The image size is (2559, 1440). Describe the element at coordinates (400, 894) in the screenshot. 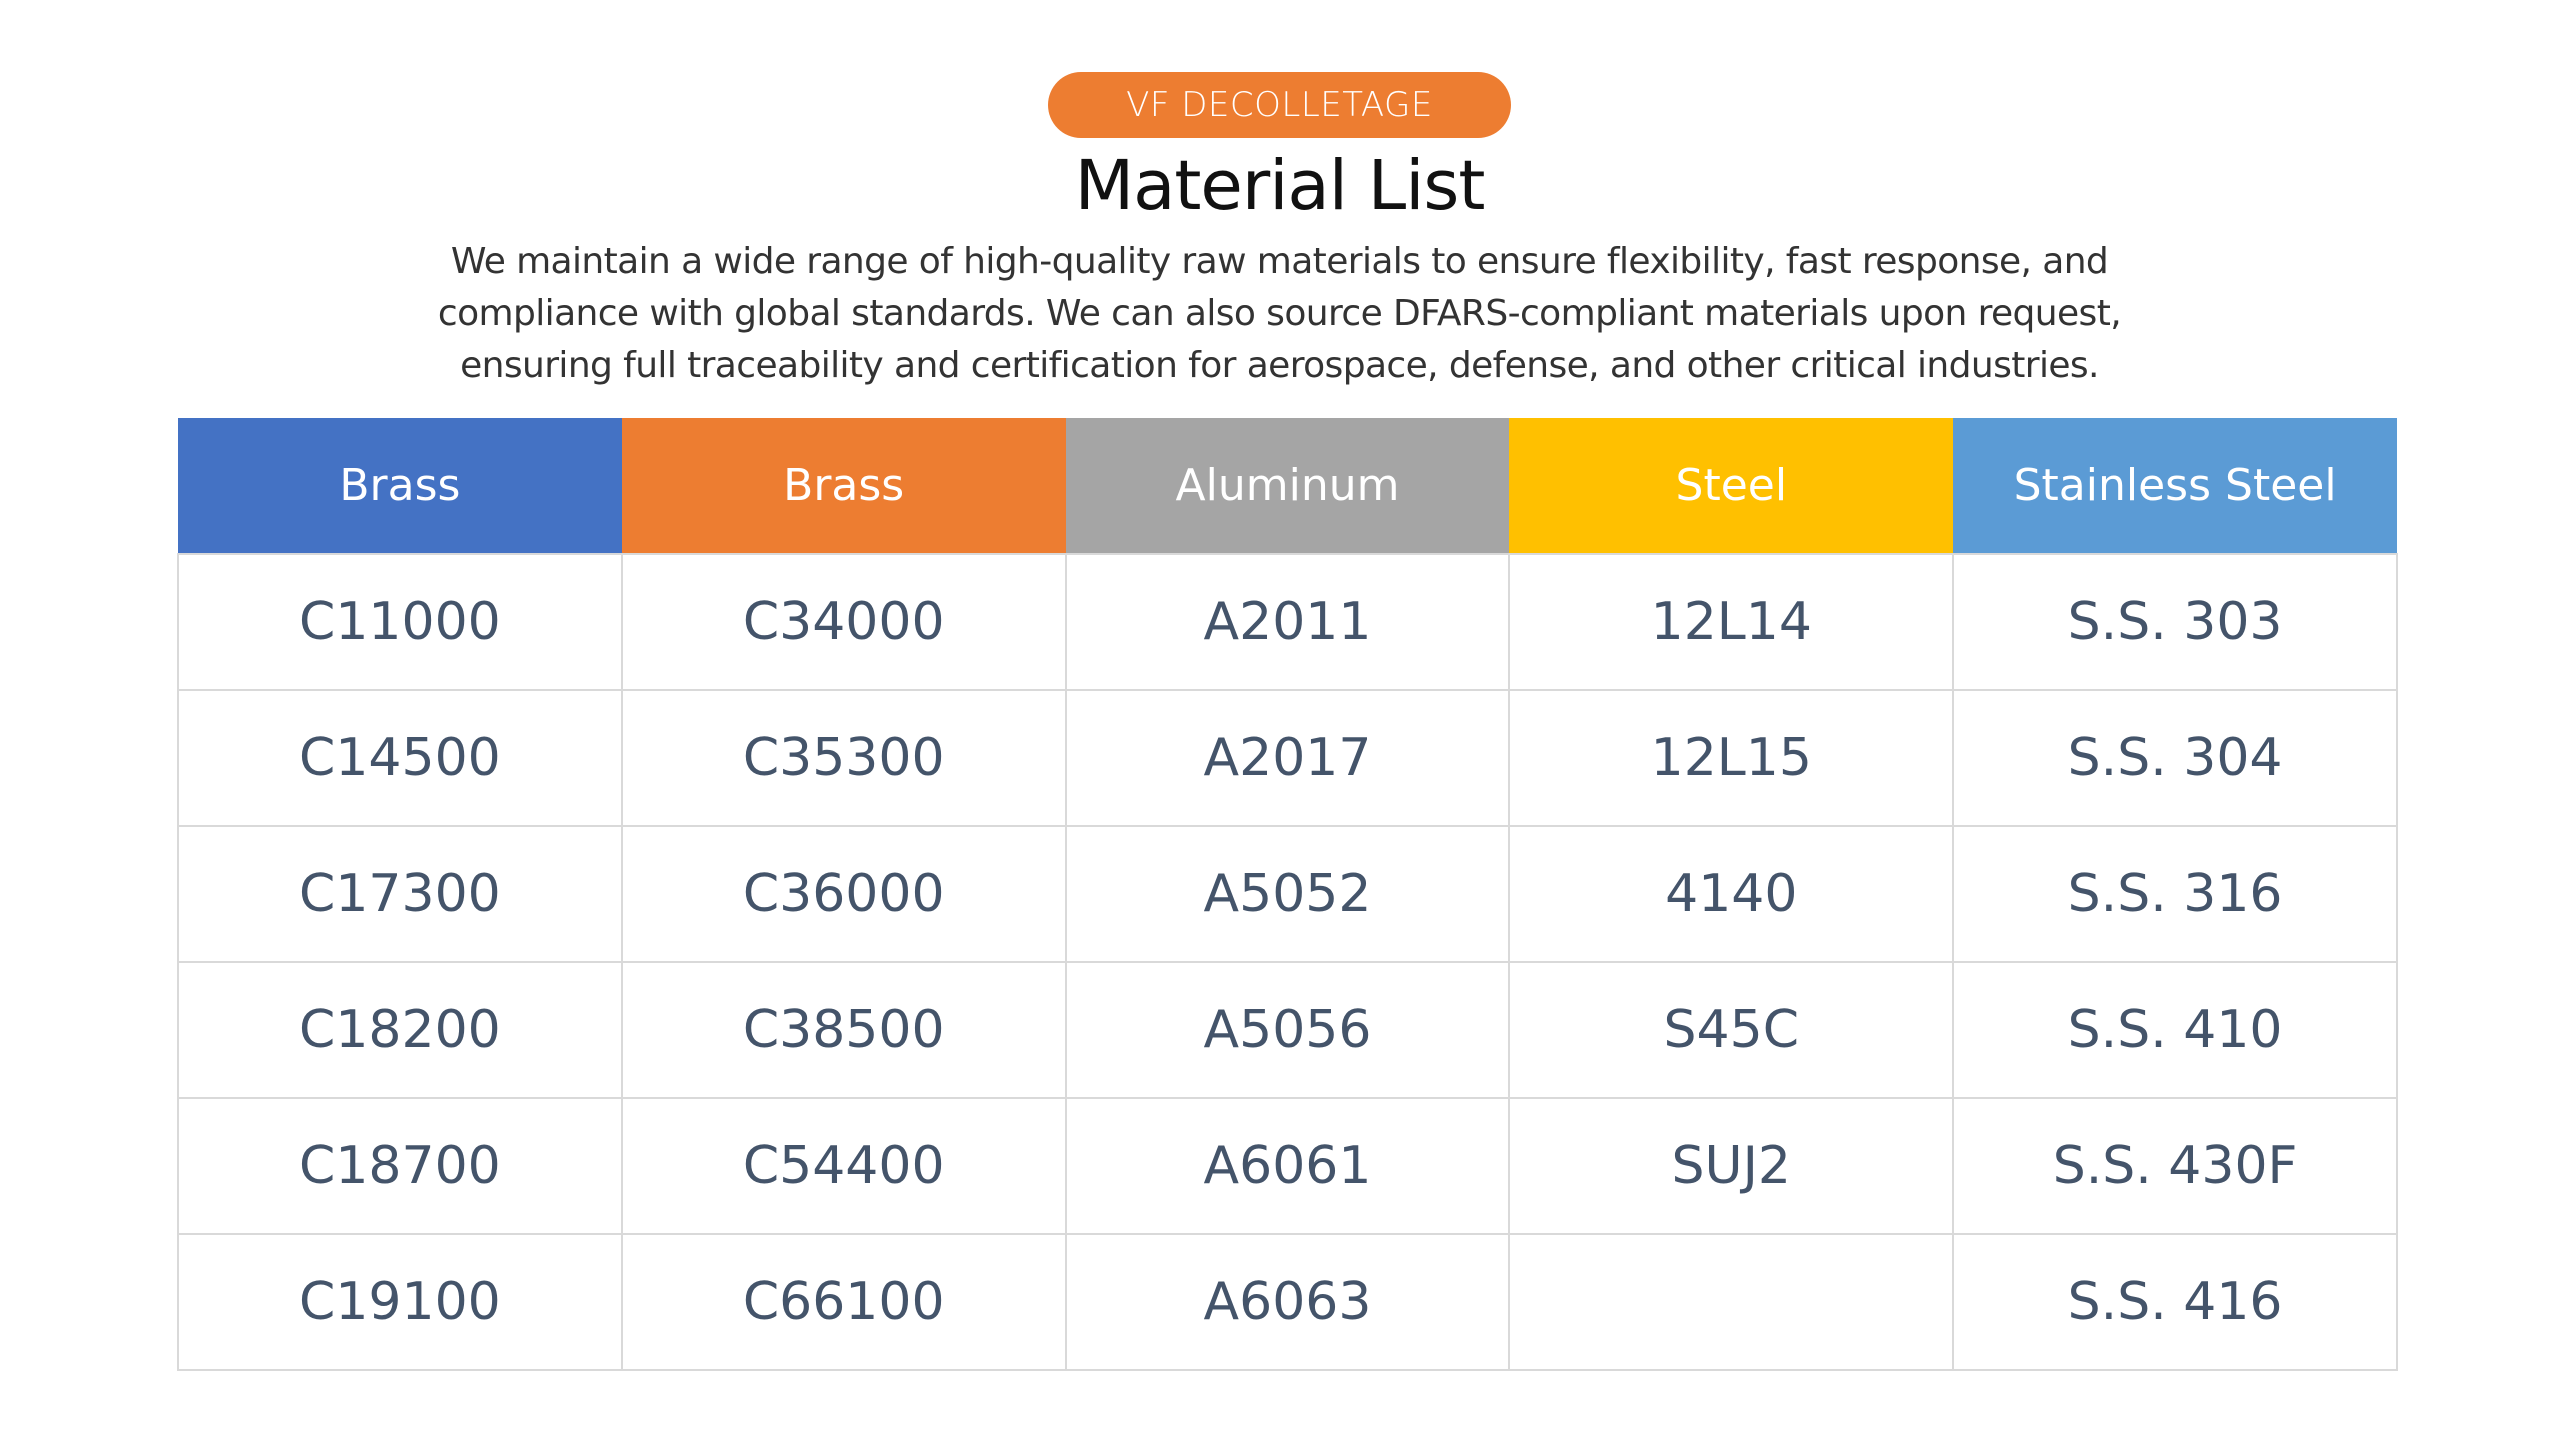

I see `table-cell: C17300` at that location.